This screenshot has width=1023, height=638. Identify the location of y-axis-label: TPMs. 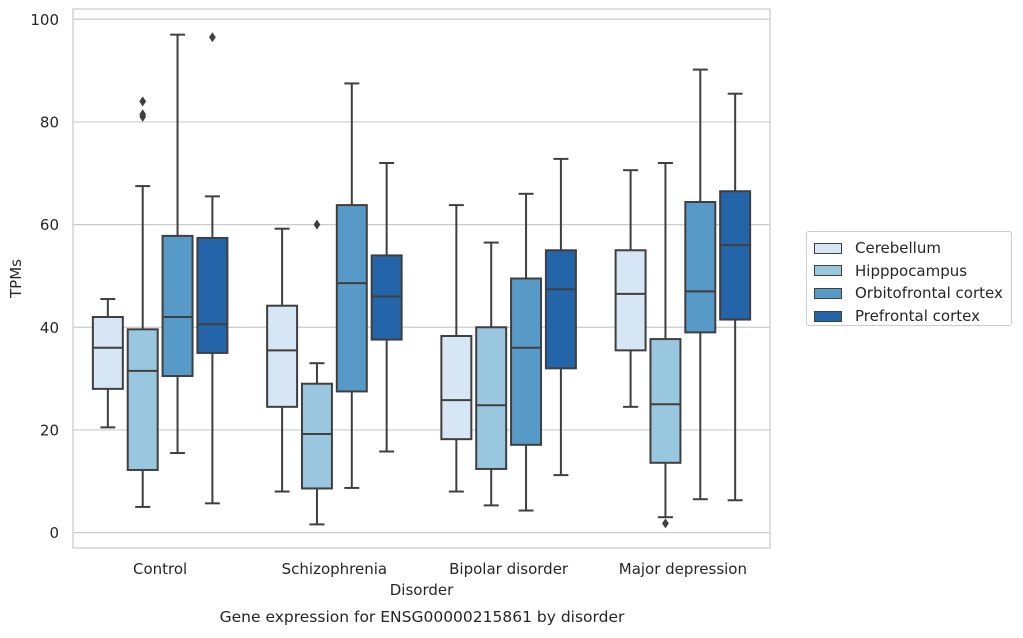
(16, 279).